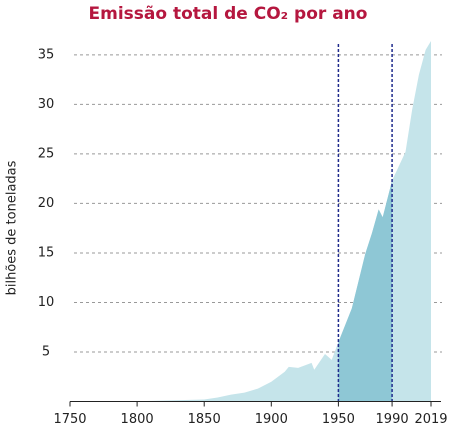 The image size is (457, 436). What do you see at coordinates (46, 203) in the screenshot?
I see `y-tick-label: 20` at bounding box center [46, 203].